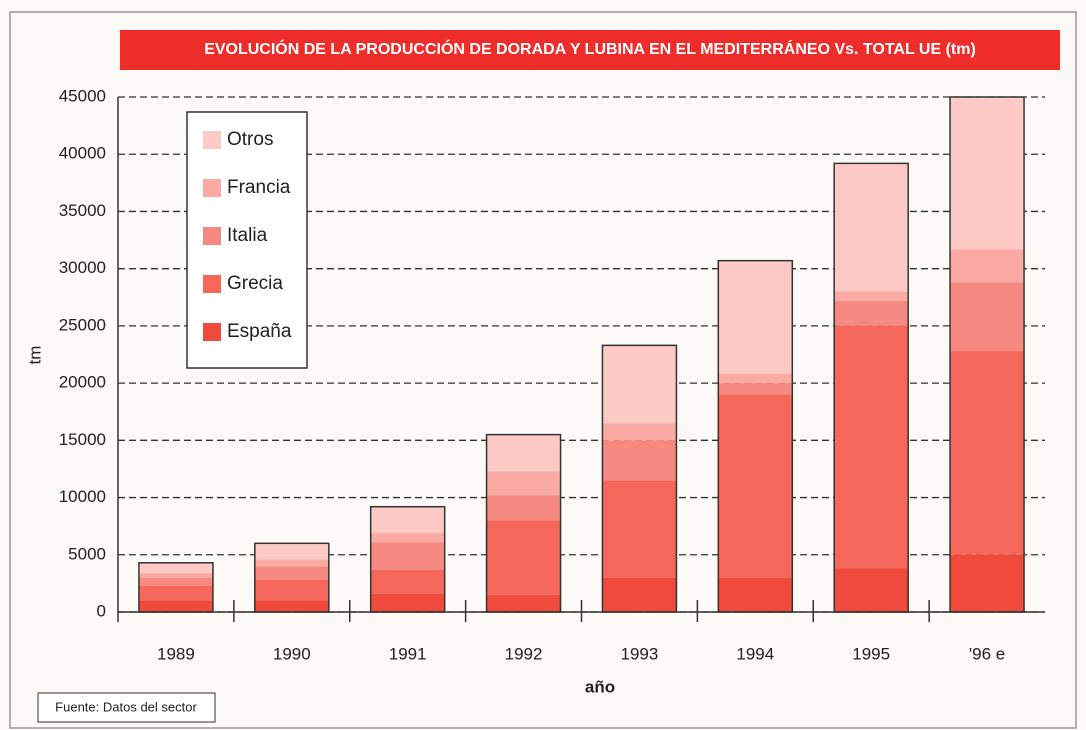 The image size is (1086, 730). What do you see at coordinates (82, 95) in the screenshot?
I see `y-tick-label: 45000` at bounding box center [82, 95].